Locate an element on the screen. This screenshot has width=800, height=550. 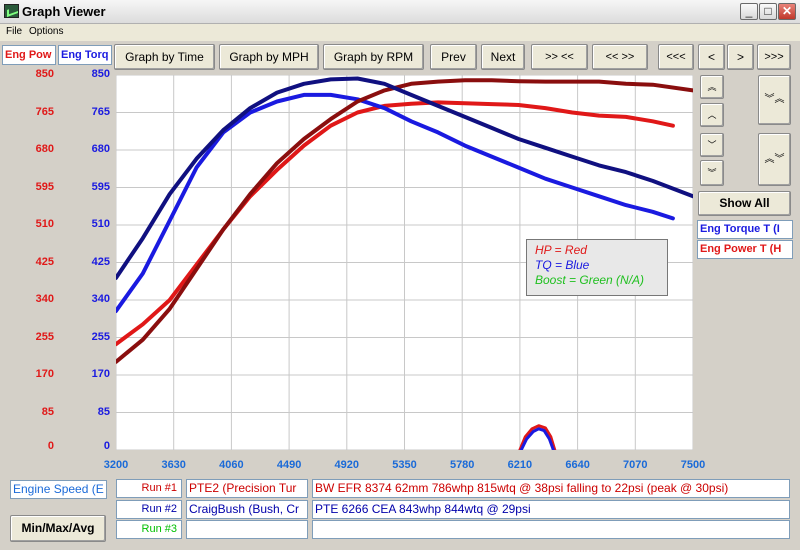
y-tick-label-right: 255 is located at coordinates (100, 336).